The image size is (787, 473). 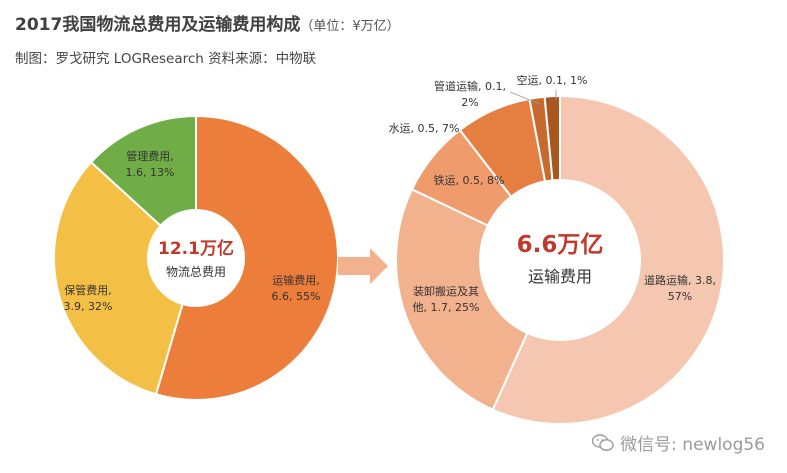 What do you see at coordinates (469, 180) in the screenshot?
I see `right-slice-label-3: 铁运, 0.5, 8%` at bounding box center [469, 180].